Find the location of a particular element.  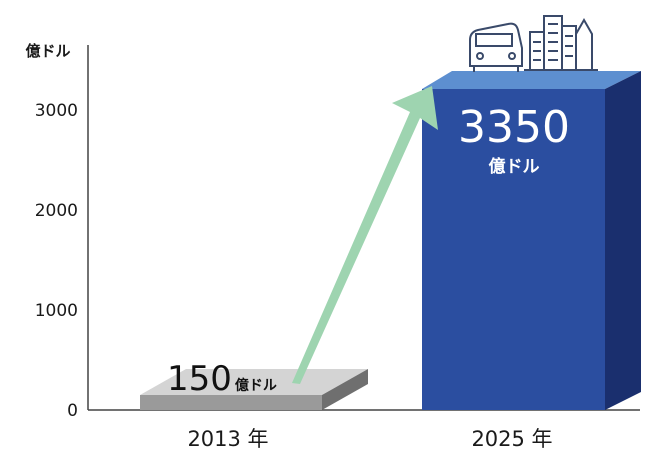

y-axis-unit-label: 億ドル is located at coordinates (47, 51).